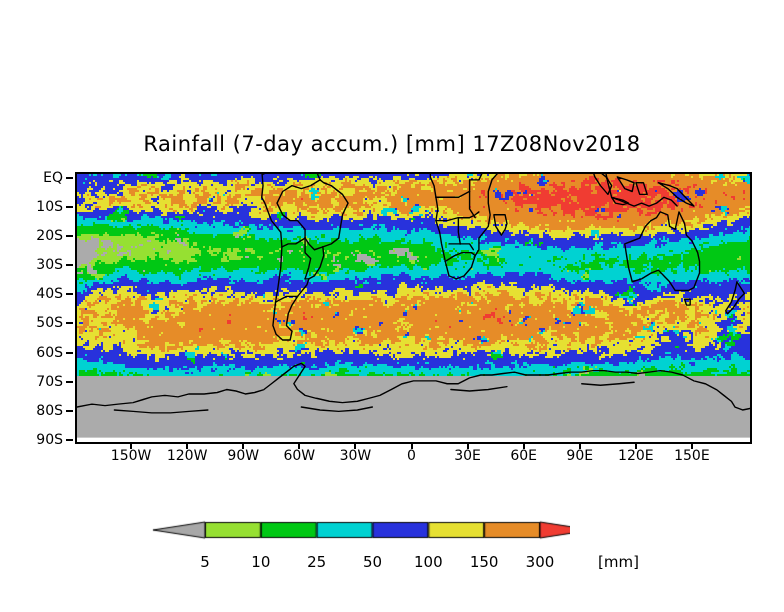 This screenshot has width=784, height=612. What do you see at coordinates (261, 562) in the screenshot?
I see `colorbar-tick-label: 10` at bounding box center [261, 562].